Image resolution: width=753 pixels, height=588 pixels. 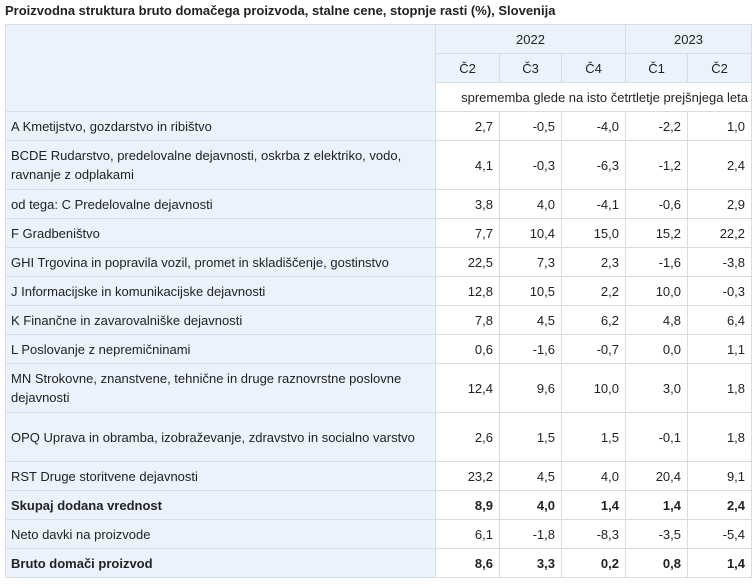 I want to click on value-cell: 3,0, so click(x=656, y=388).